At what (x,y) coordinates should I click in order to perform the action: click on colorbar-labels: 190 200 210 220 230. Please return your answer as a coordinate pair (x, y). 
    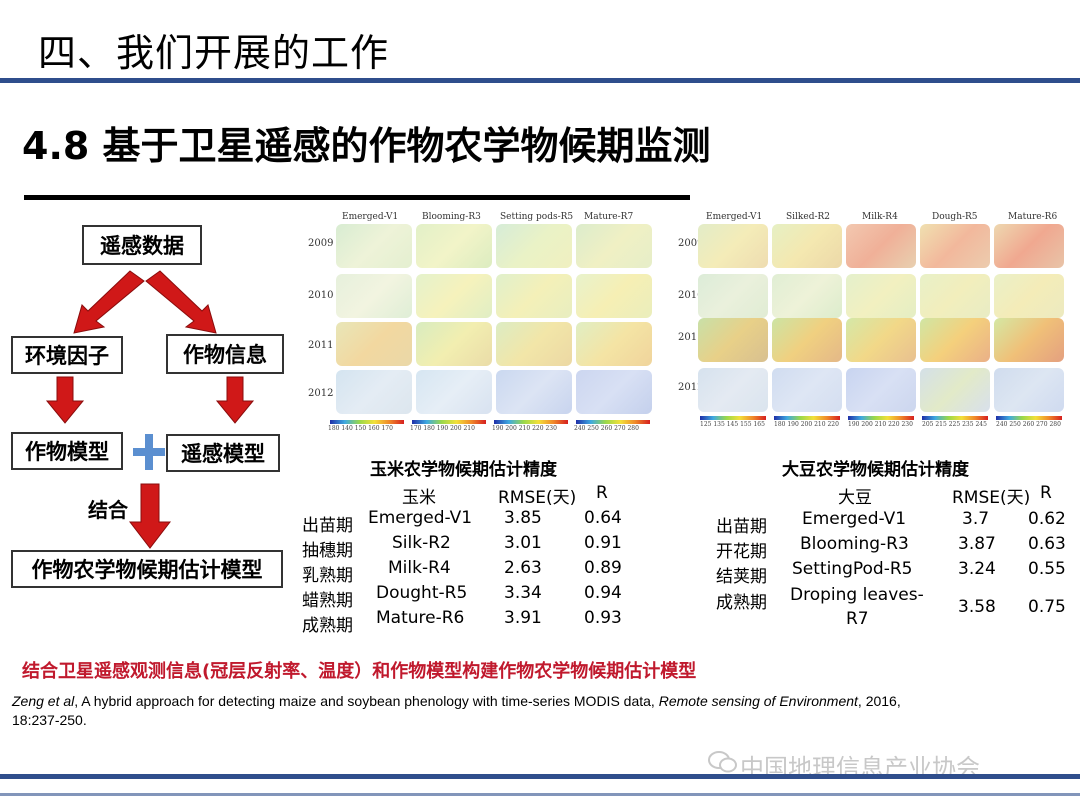
    Looking at the image, I should click on (880, 424).